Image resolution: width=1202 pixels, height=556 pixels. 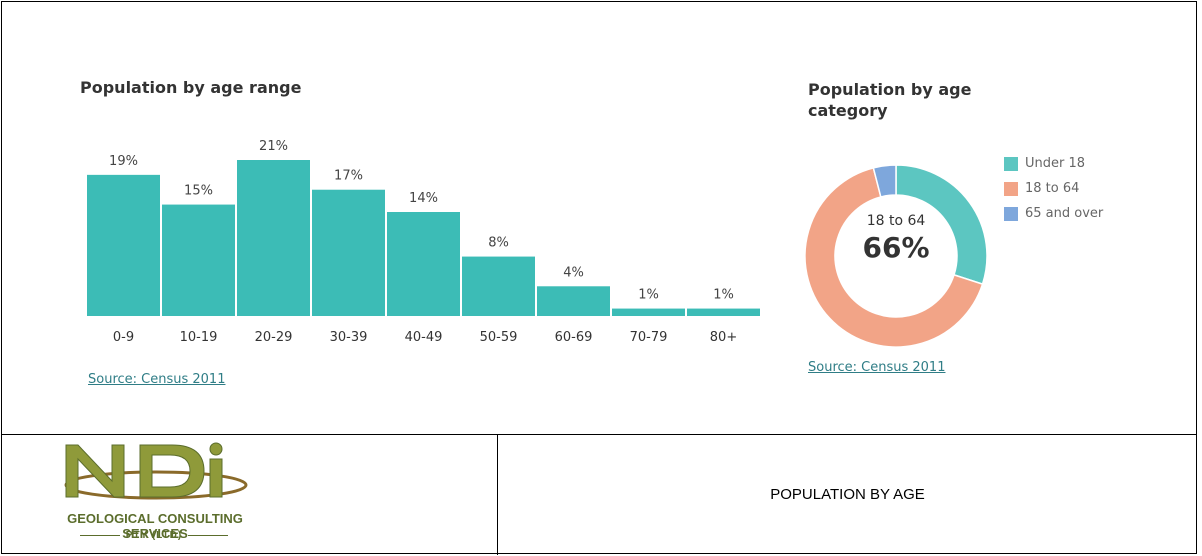 I want to click on divider-vertical, so click(x=497, y=494).